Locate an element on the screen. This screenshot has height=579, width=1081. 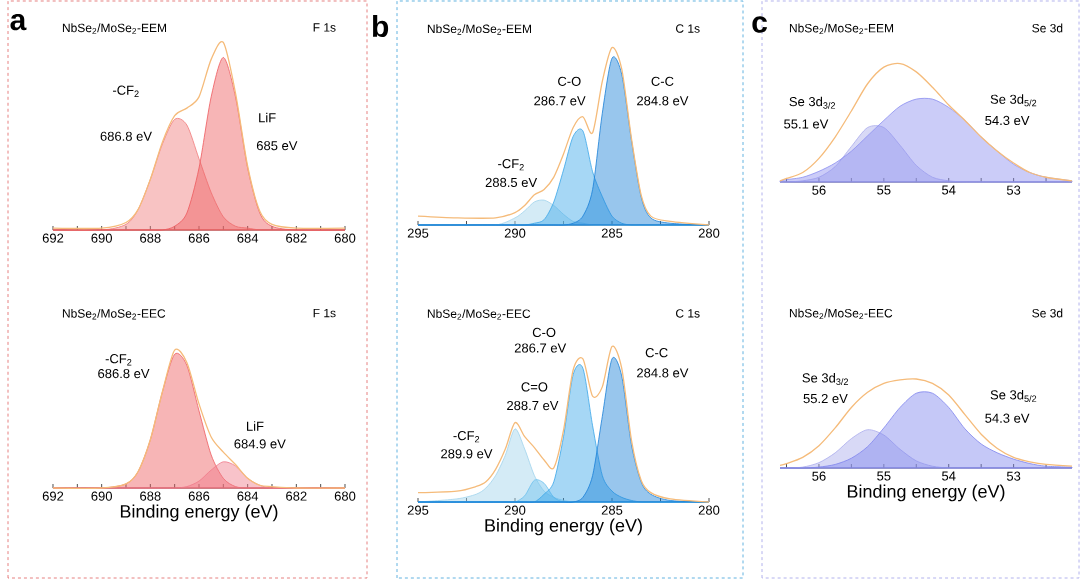
text: a is located at coordinates (18, 22).